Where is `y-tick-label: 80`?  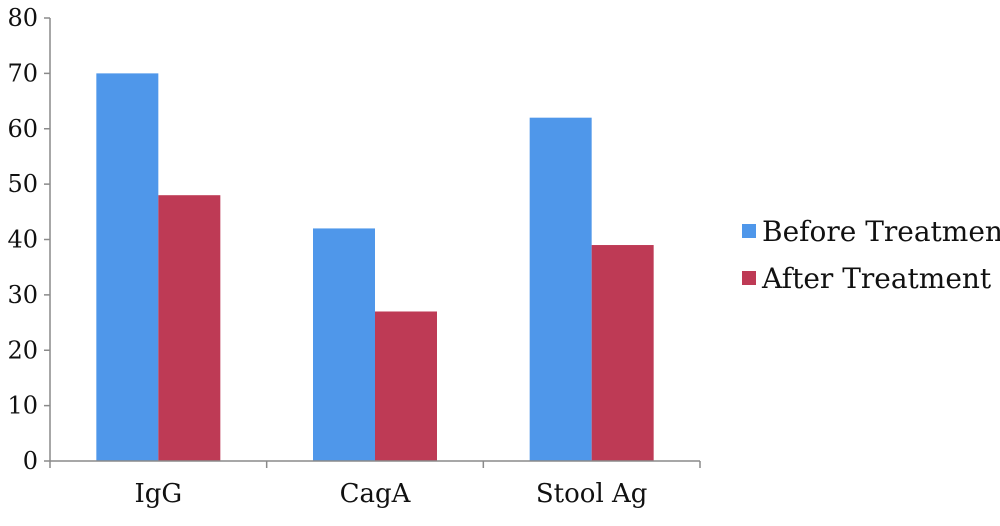 y-tick-label: 80 is located at coordinates (22, 18).